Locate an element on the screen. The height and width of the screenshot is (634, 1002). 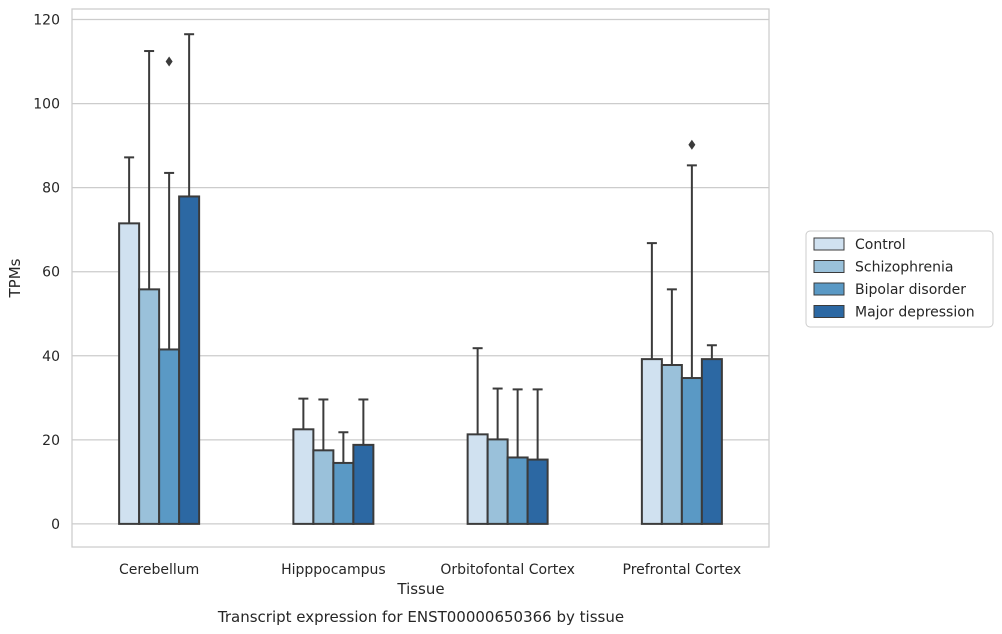
y-tick-label: 20 is located at coordinates (51, 441).